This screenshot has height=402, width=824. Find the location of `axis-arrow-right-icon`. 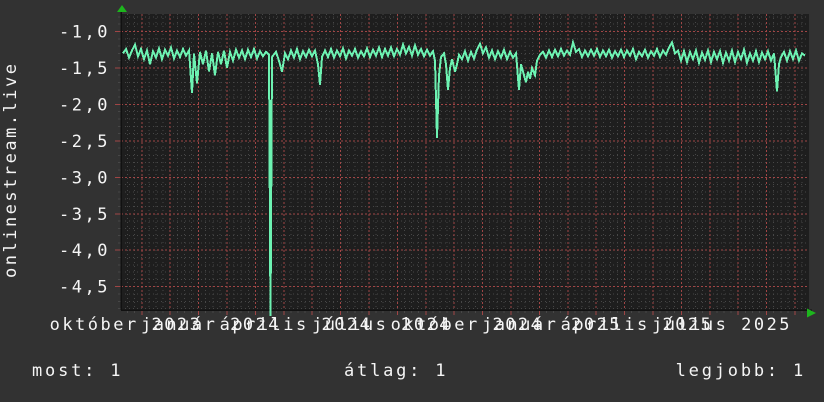

axis-arrow-right-icon is located at coordinates (811, 313).